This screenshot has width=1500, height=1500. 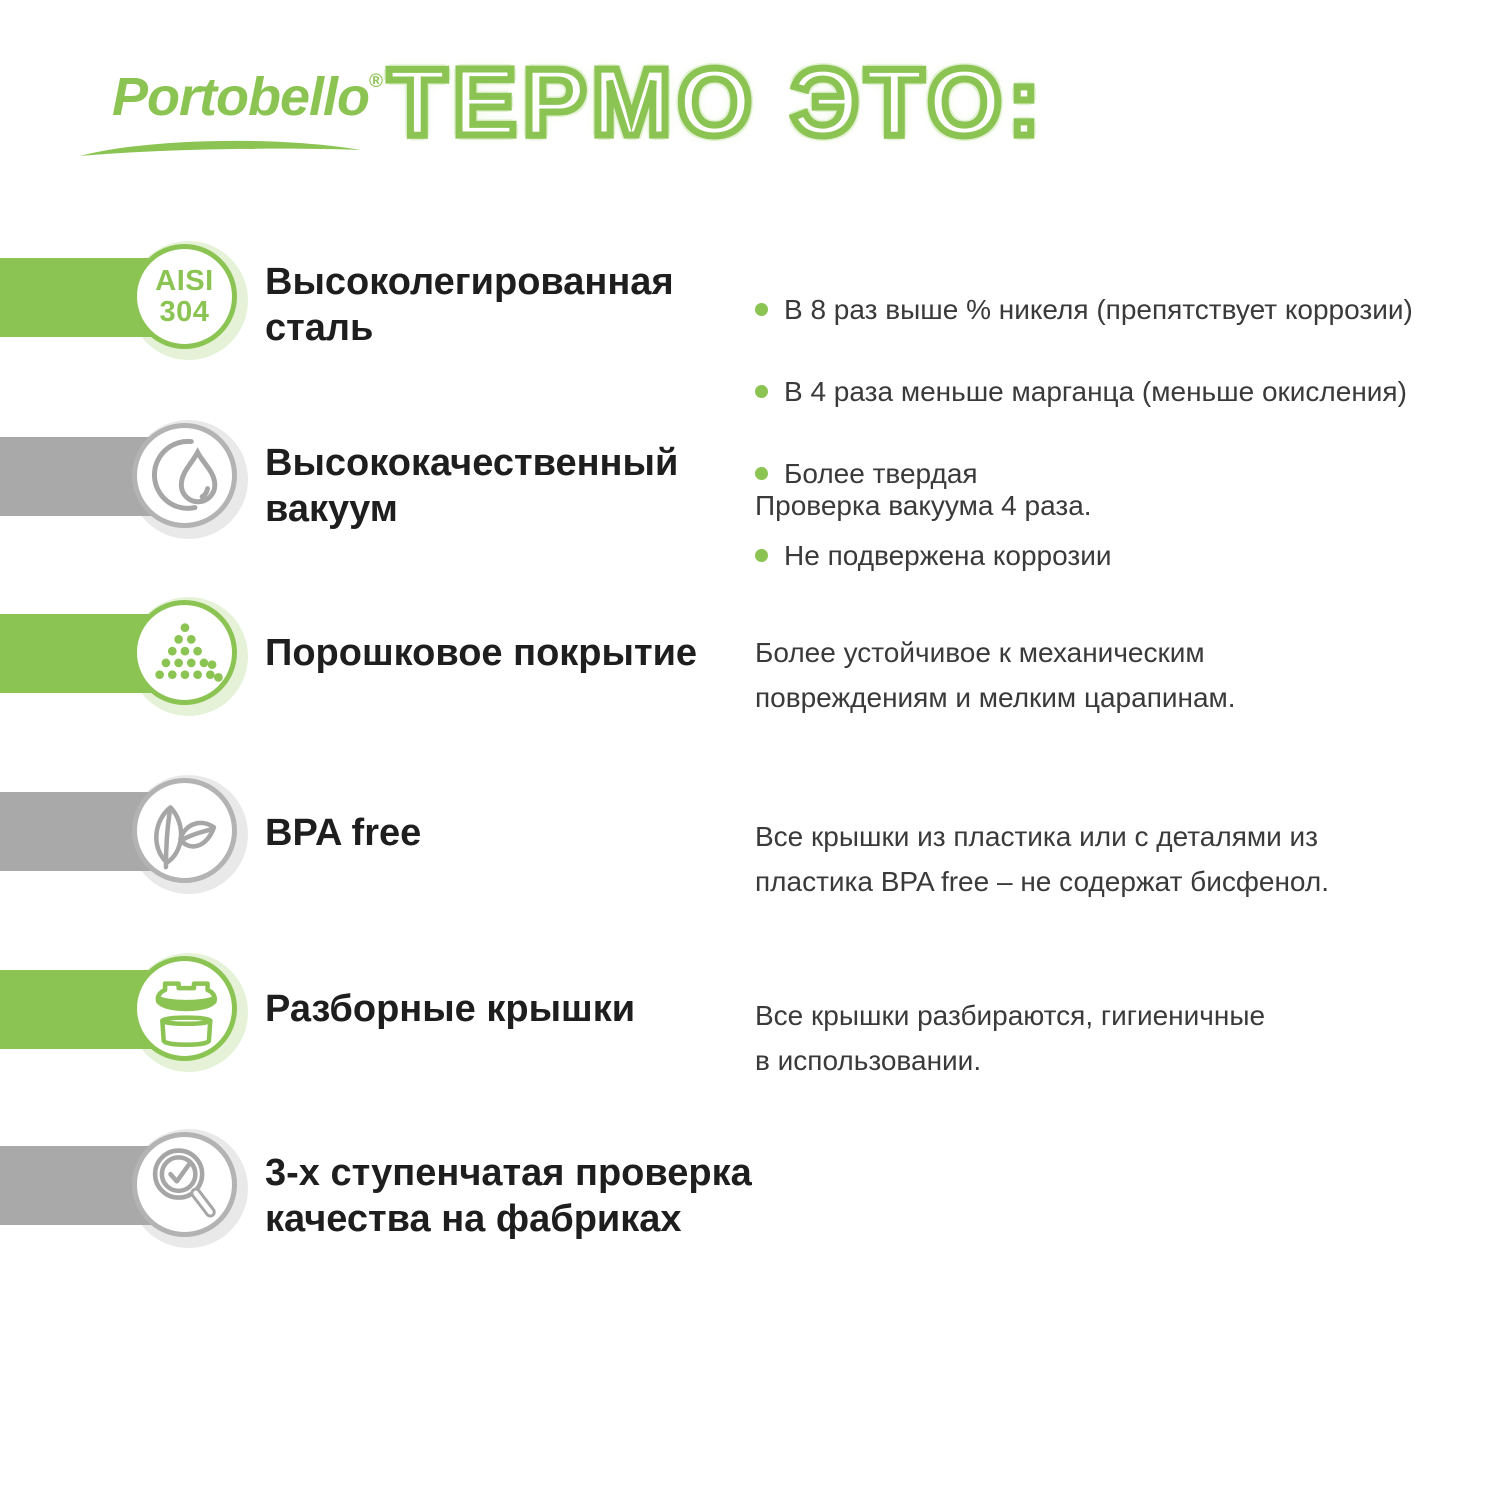 I want to click on logo-swoosh-icon, so click(x=220, y=151).